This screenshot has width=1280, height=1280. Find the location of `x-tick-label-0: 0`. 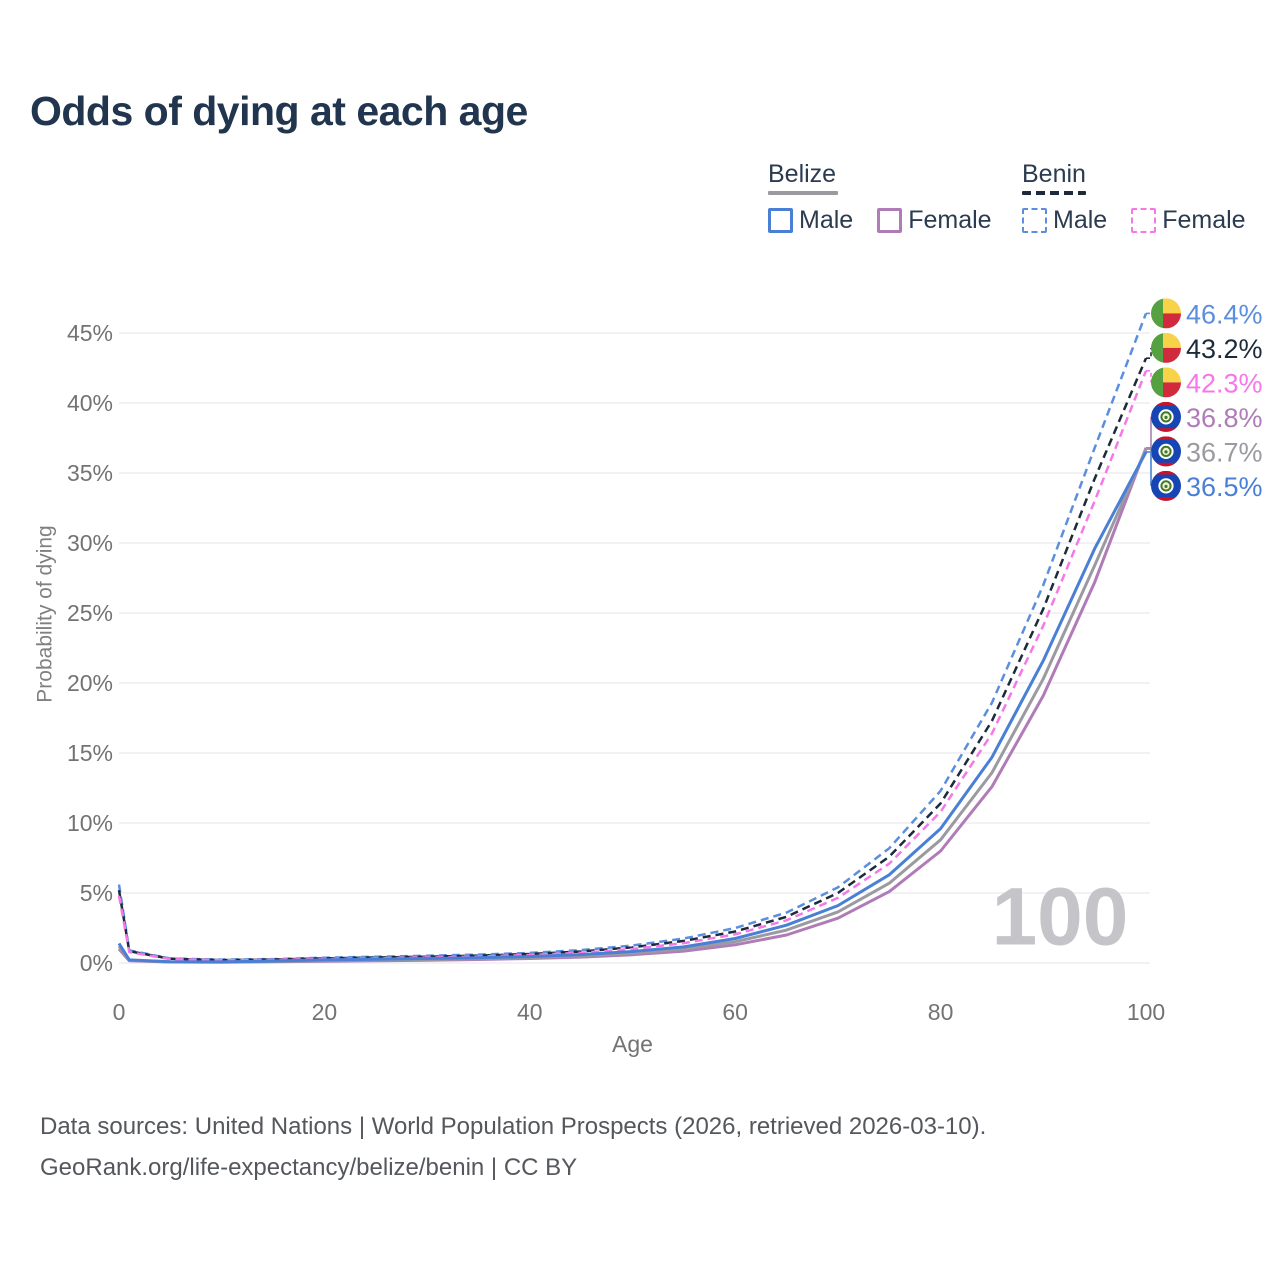

x-tick-label-0: 0 is located at coordinates (119, 1012).